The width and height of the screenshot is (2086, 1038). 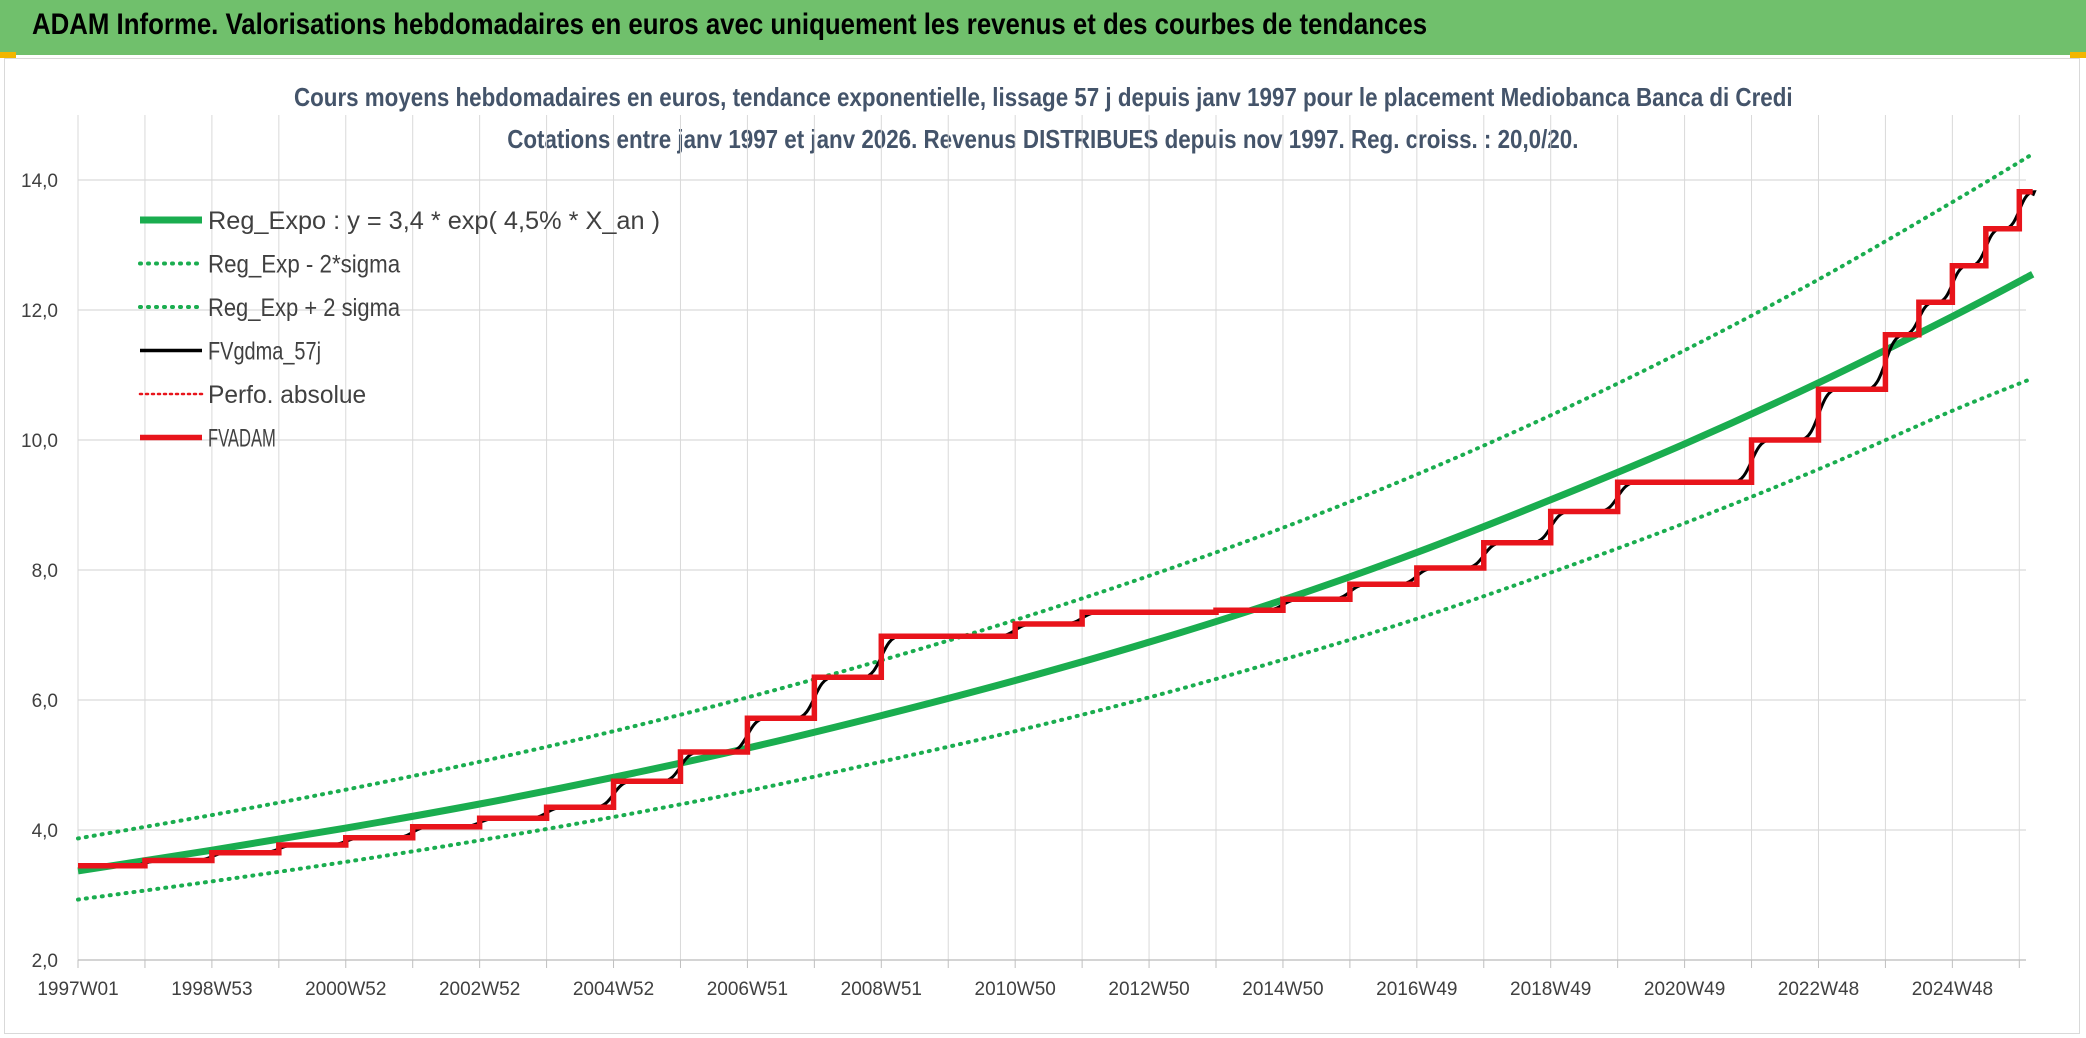 I want to click on x-tick-label: 2022W48, so click(x=1818, y=989).